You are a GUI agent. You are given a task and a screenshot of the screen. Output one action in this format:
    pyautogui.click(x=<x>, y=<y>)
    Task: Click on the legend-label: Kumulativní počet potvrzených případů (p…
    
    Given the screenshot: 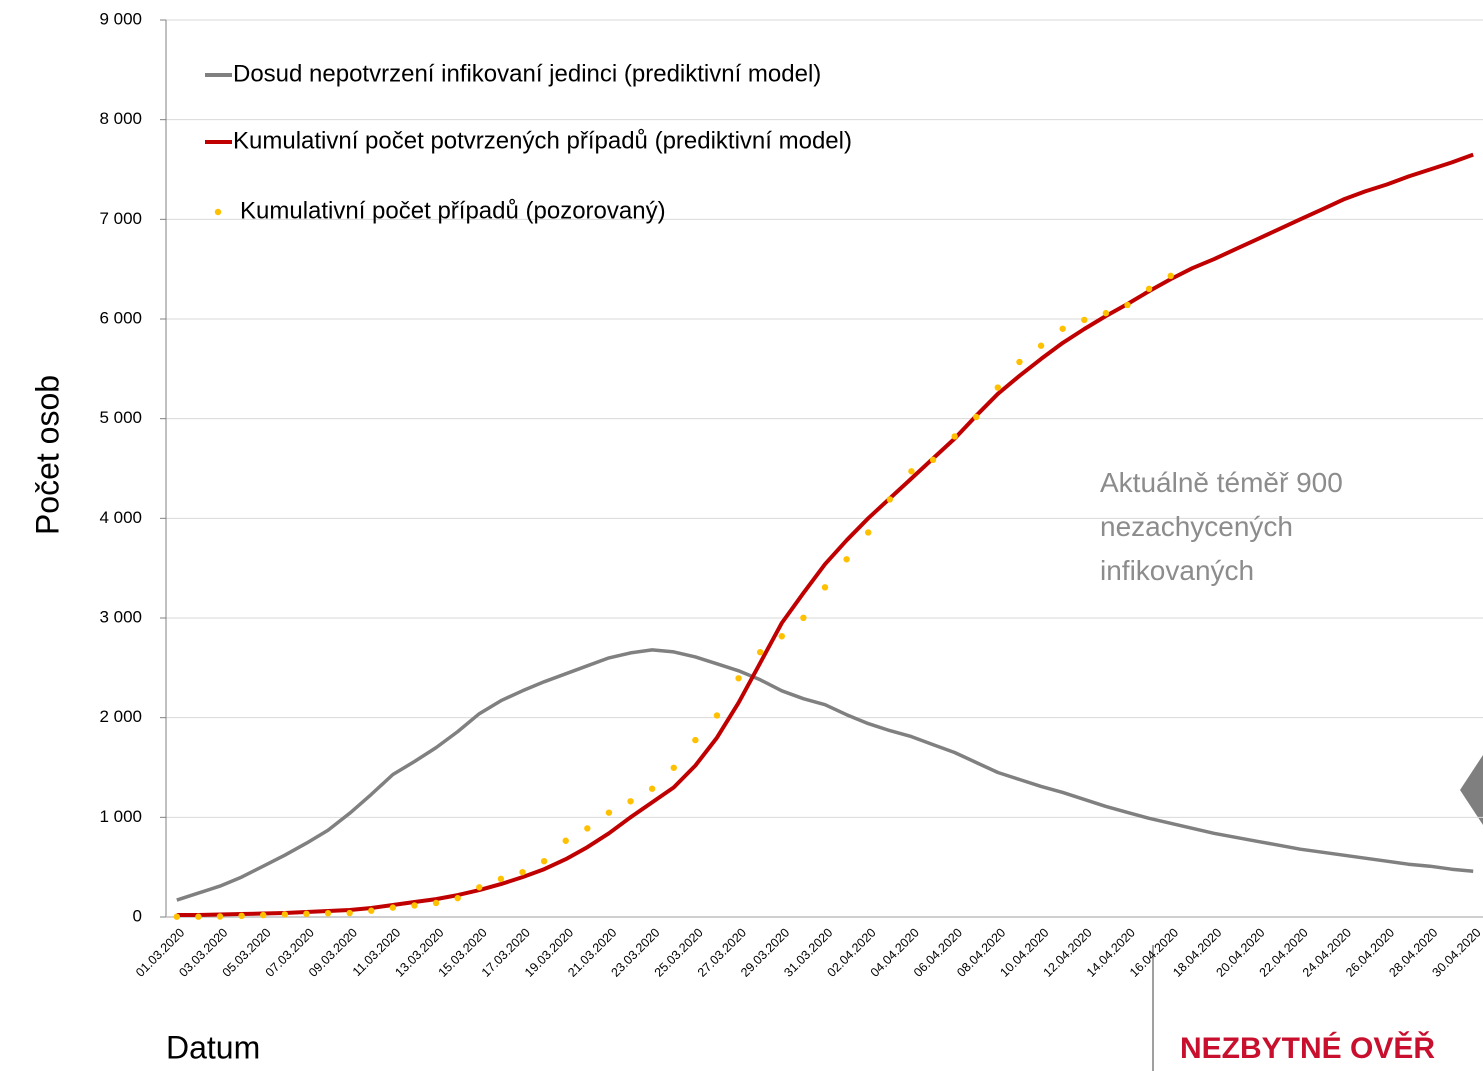 What is the action you would take?
    pyautogui.click(x=542, y=140)
    